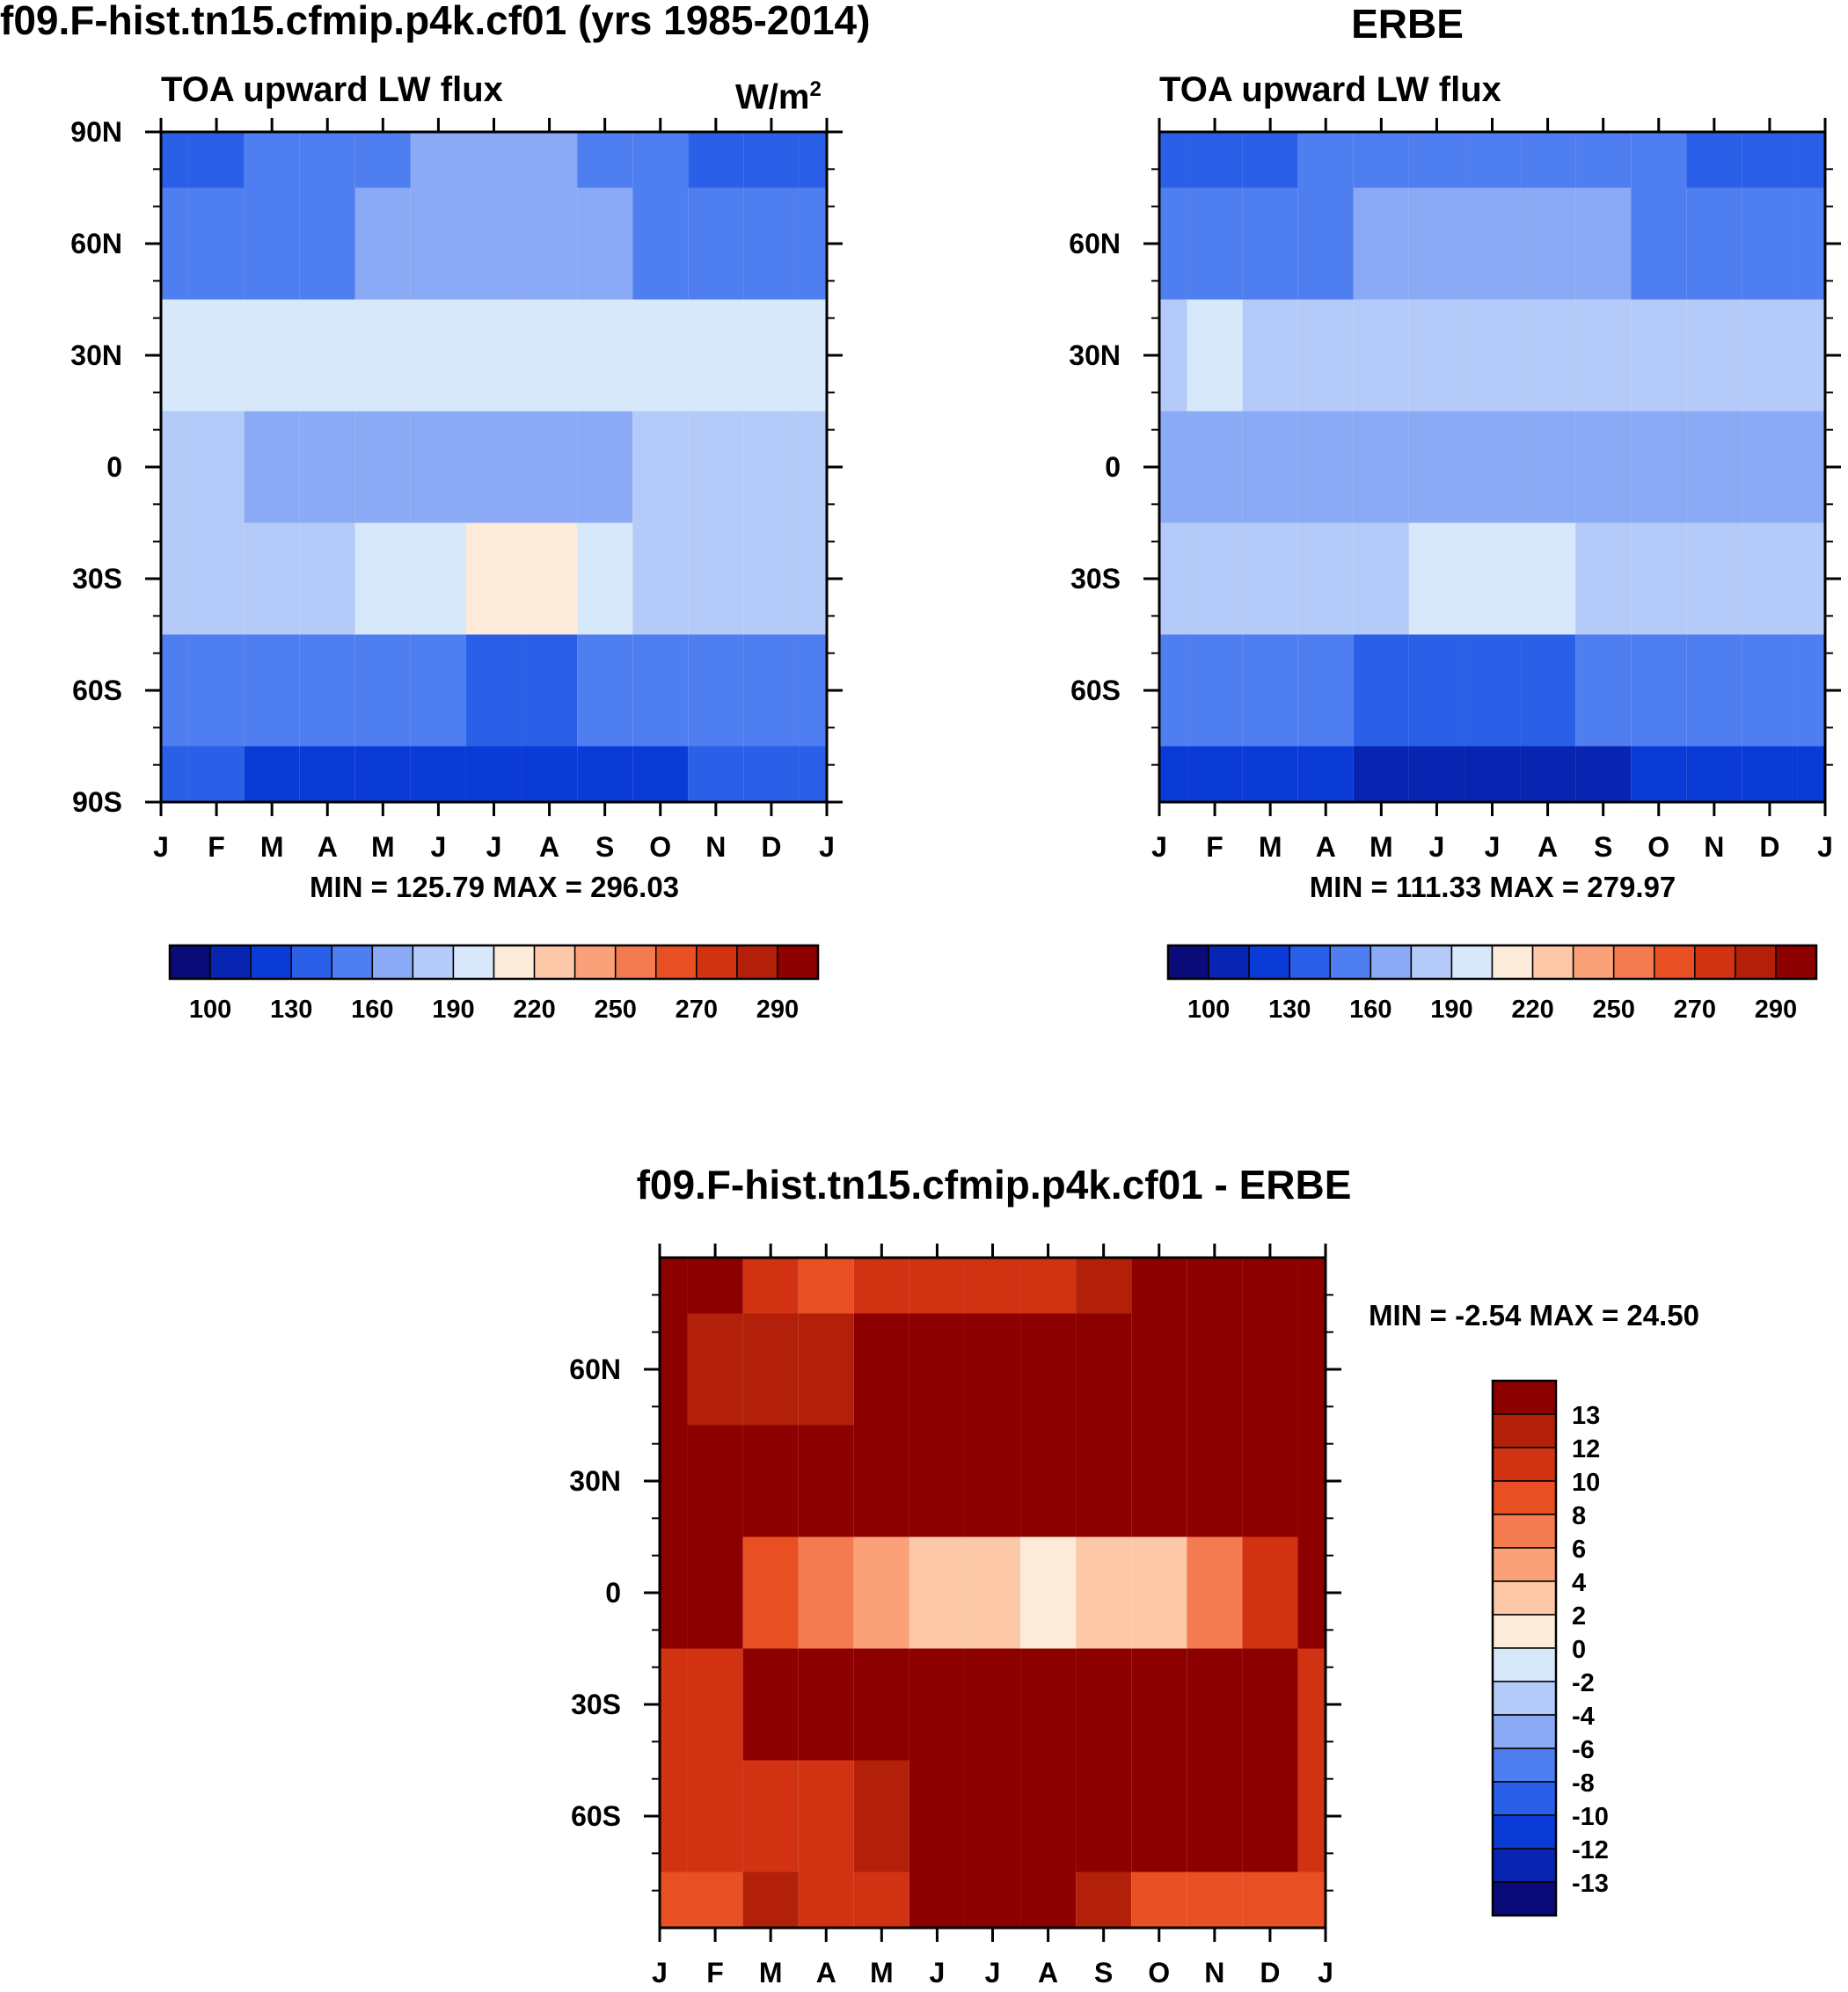 The image size is (1848, 1992). Describe the element at coordinates (1586, 1483) in the screenshot. I see `colorbar-label: 10` at that location.